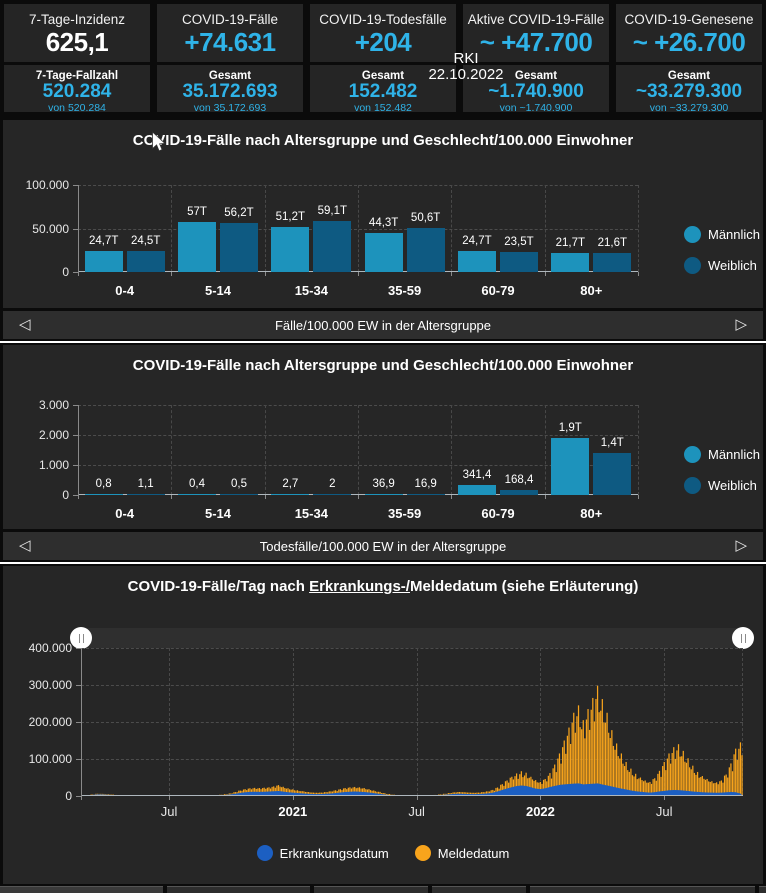  What do you see at coordinates (383, 108) in the screenshot?
I see `kpi-von-value: von 152.482` at bounding box center [383, 108].